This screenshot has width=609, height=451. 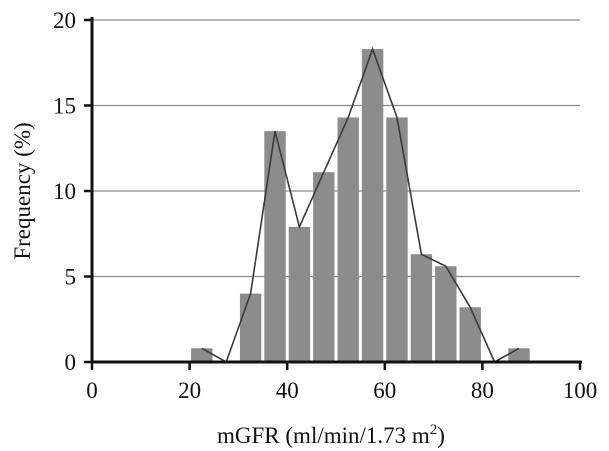 What do you see at coordinates (287, 390) in the screenshot?
I see `x-tick-label-40: 40` at bounding box center [287, 390].